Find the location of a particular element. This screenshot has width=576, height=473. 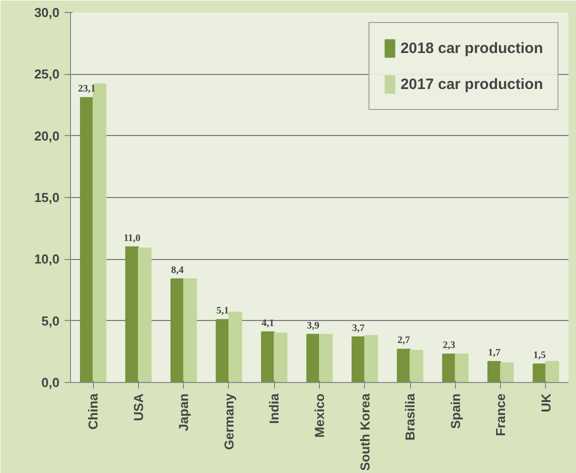

y-tick-label: 10,0 is located at coordinates (47, 259).